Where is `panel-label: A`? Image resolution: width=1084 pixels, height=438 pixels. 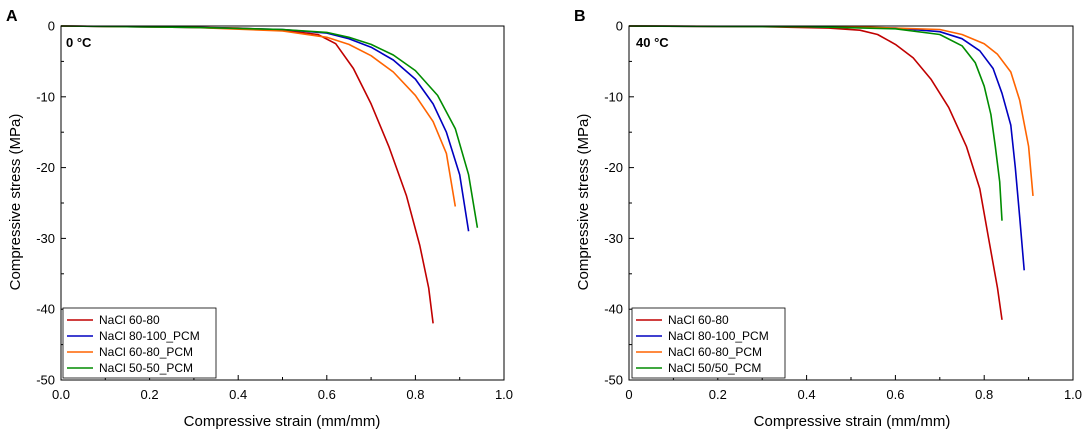 panel-label: A is located at coordinates (12, 16).